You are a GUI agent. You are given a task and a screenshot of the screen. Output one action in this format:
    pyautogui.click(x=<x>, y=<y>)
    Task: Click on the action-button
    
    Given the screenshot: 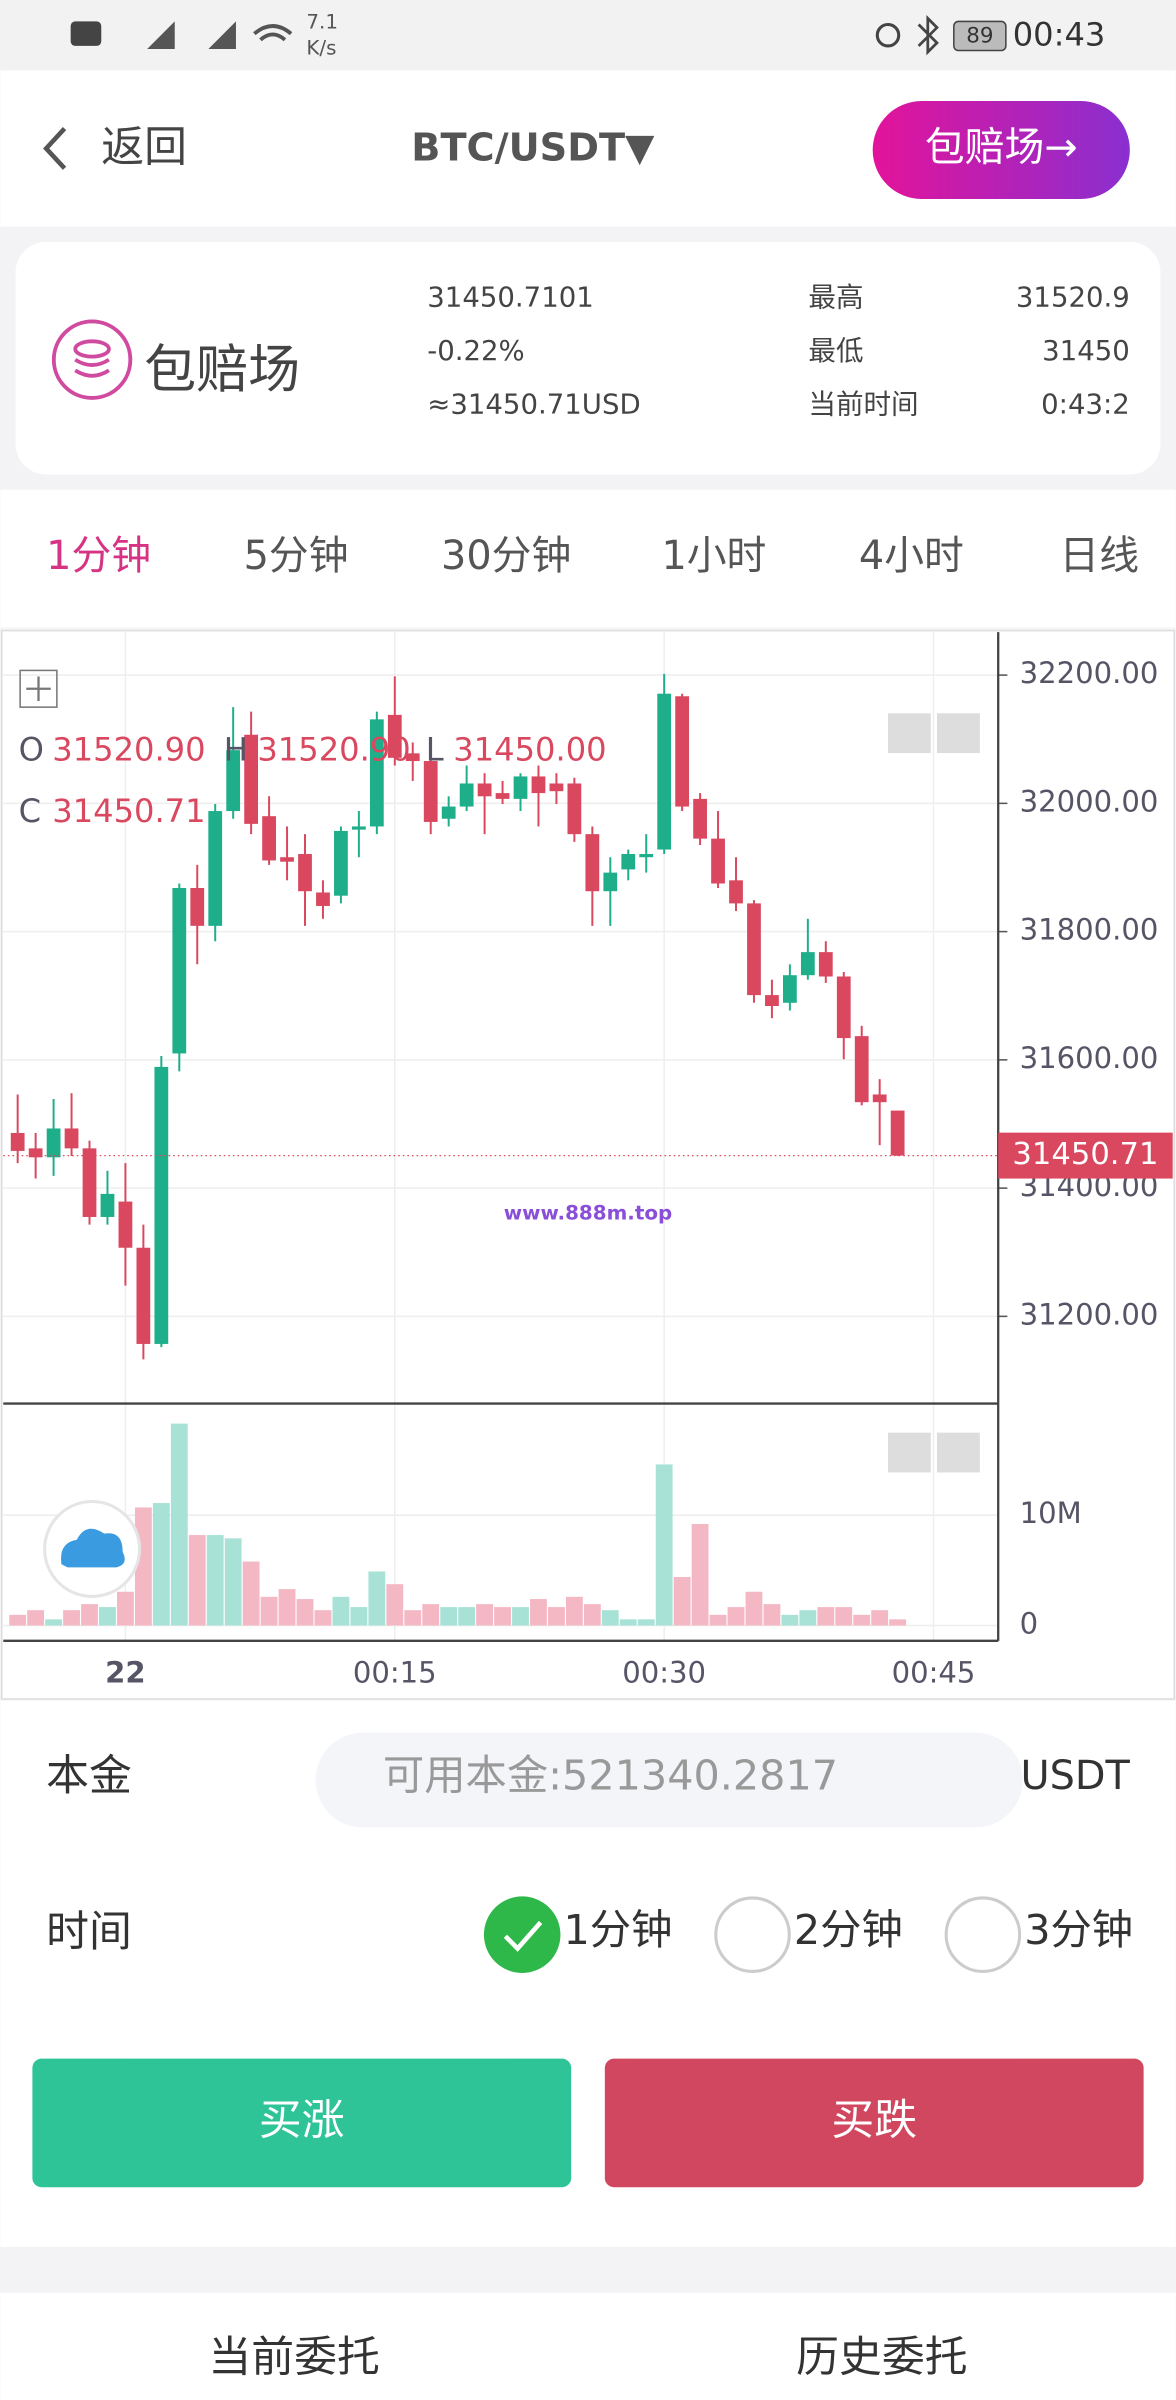 What is the action you would take?
    pyautogui.click(x=1001, y=150)
    